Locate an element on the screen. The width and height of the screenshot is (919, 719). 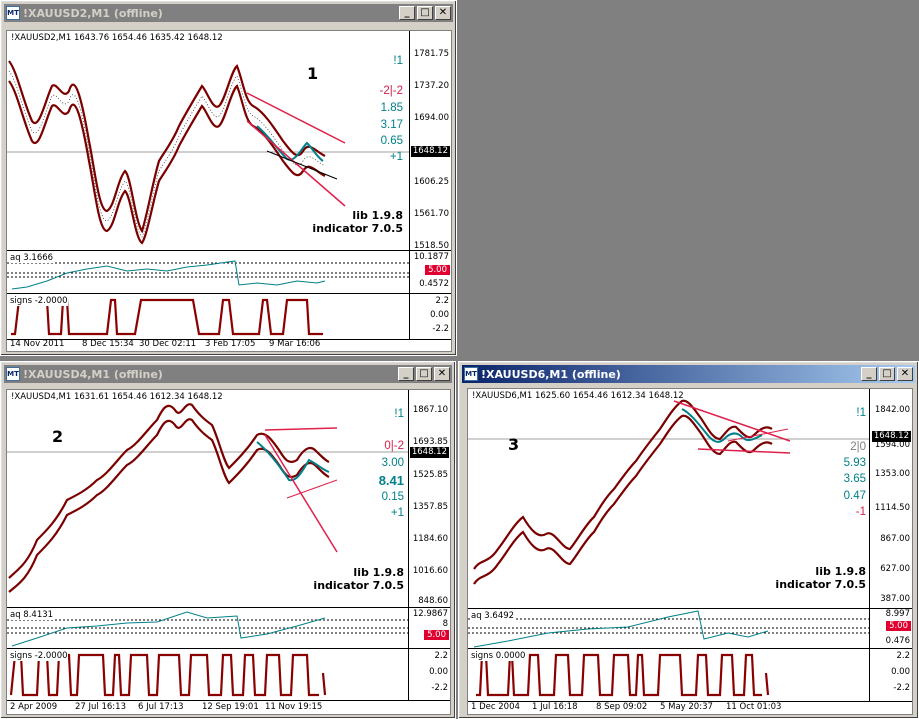
aq-label: aq 8.4131 is located at coordinates (32, 615).